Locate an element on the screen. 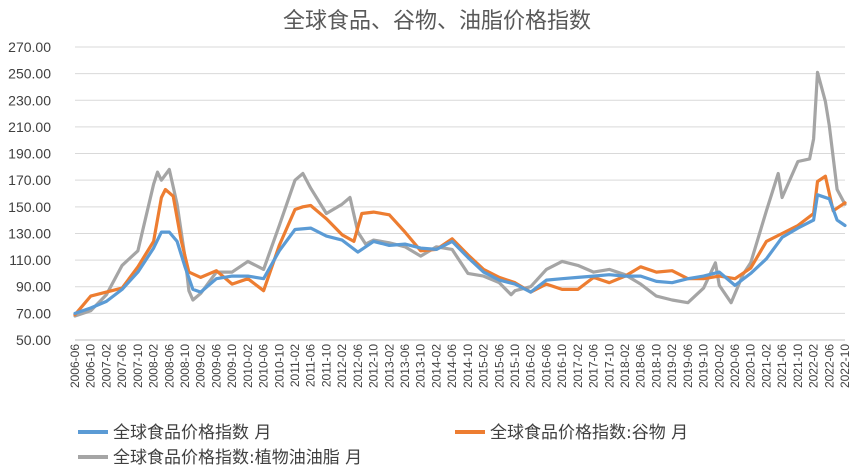  x-tick-label: 2015-10 is located at coordinates (515, 366).